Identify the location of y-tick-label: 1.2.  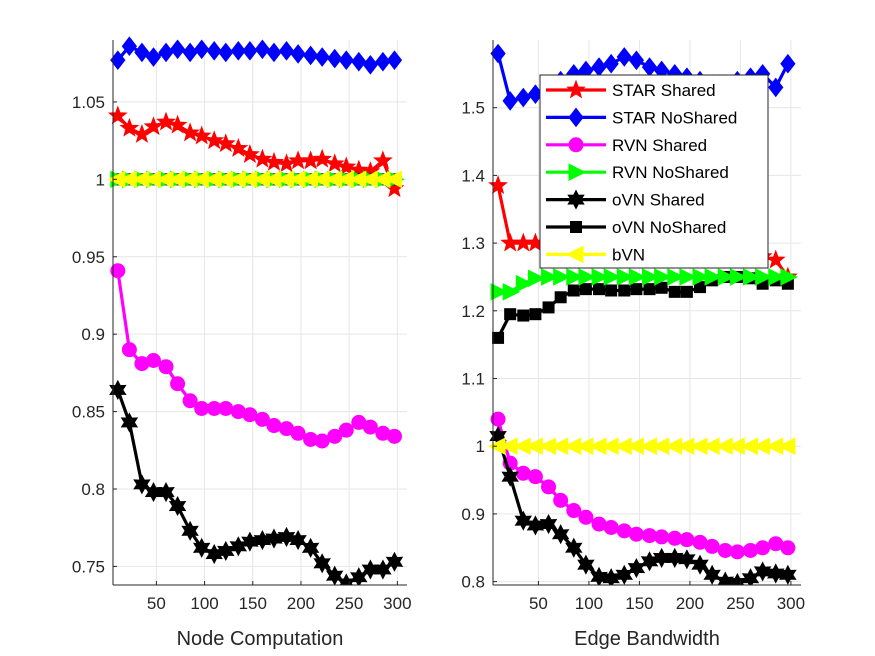
(473, 311).